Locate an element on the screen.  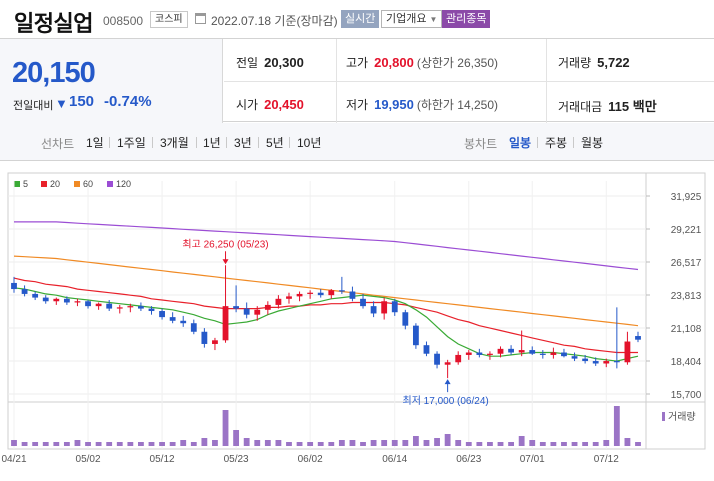
y-tick-label: 31,925 is located at coordinates (686, 197).